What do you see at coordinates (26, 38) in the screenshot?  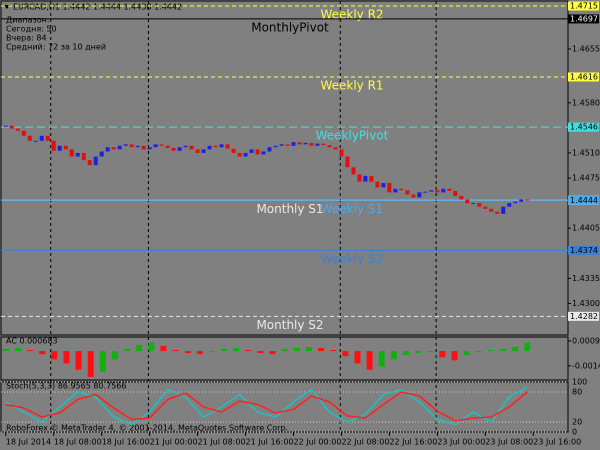 I see `info-line: Вчера: 84` at bounding box center [26, 38].